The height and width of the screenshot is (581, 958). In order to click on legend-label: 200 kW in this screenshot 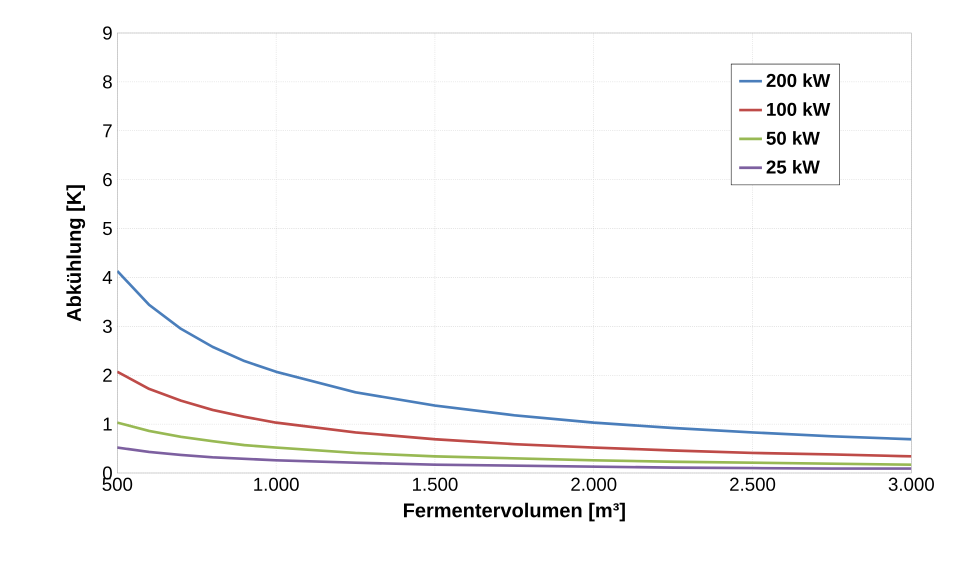, I will do `click(798, 80)`.